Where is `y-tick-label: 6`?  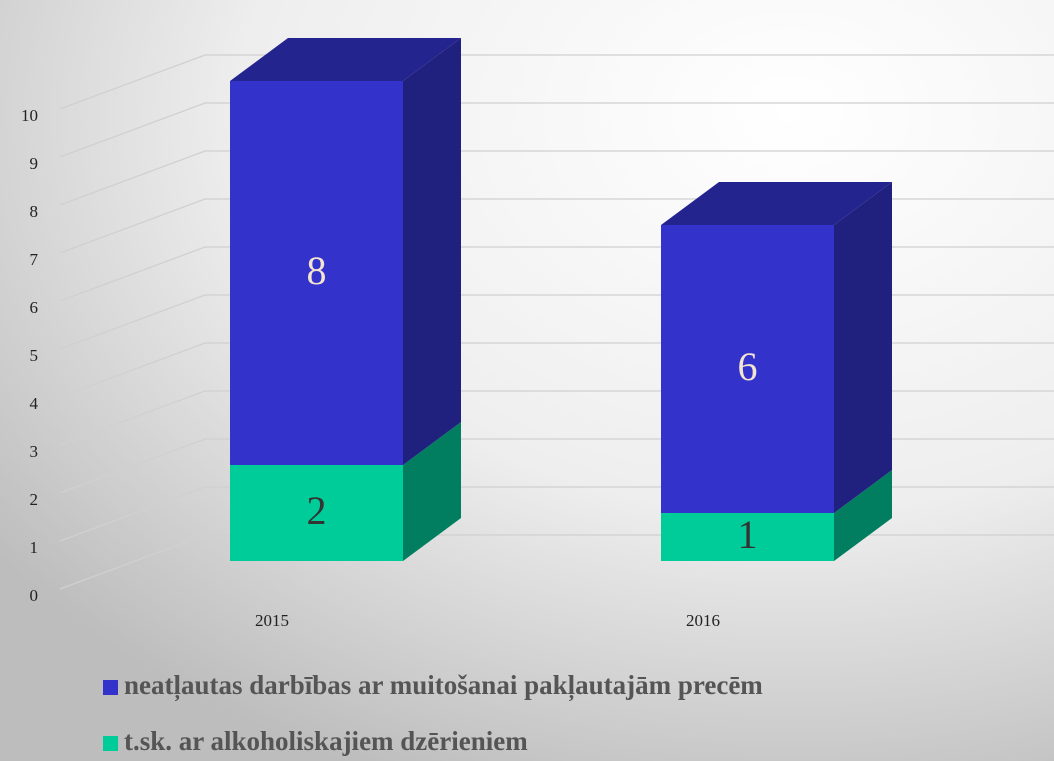 y-tick-label: 6 is located at coordinates (34, 307).